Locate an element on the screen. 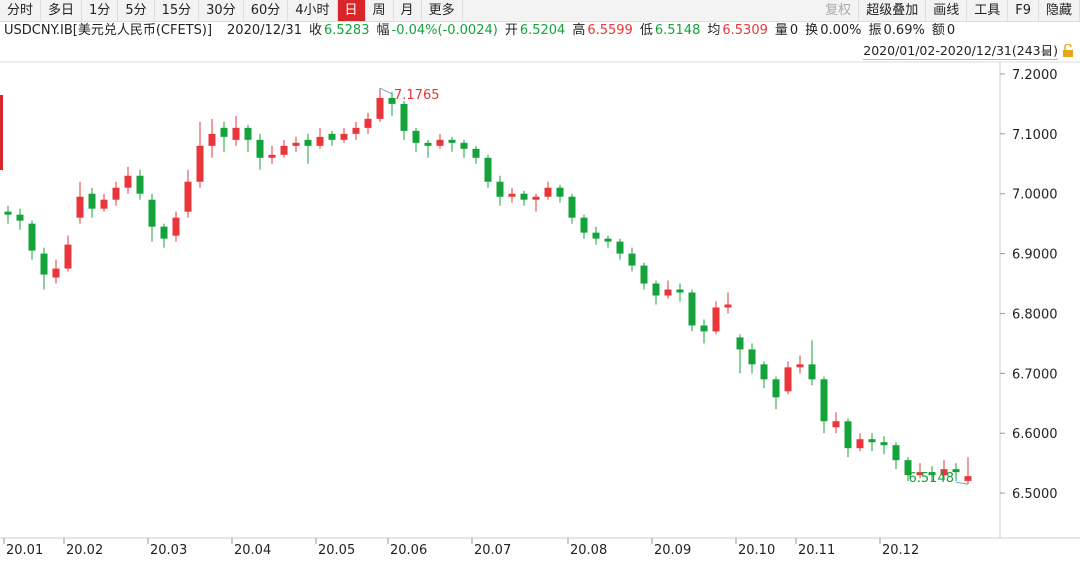  x-tick-label: 20.07 is located at coordinates (492, 550).